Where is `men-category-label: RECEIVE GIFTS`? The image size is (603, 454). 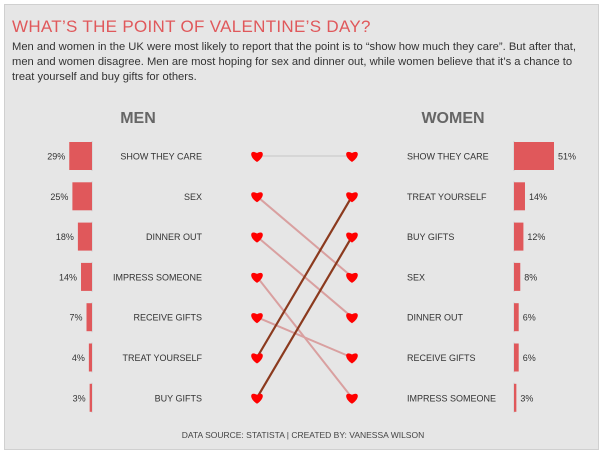 men-category-label: RECEIVE GIFTS is located at coordinates (167, 318).